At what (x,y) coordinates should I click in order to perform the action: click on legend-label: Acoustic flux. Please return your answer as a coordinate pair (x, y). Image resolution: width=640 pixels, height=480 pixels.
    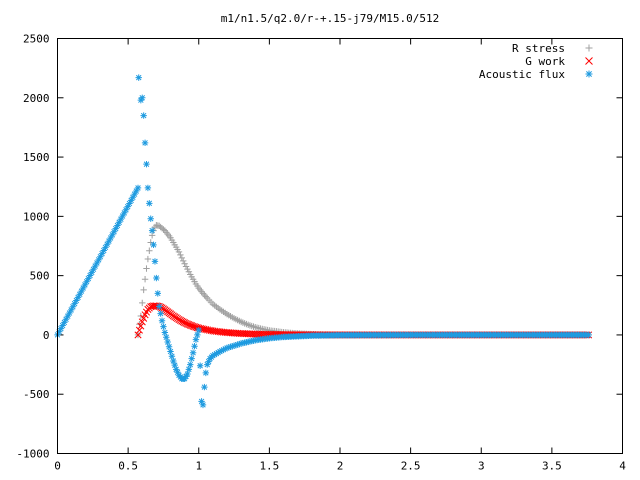
    Looking at the image, I should click on (522, 74).